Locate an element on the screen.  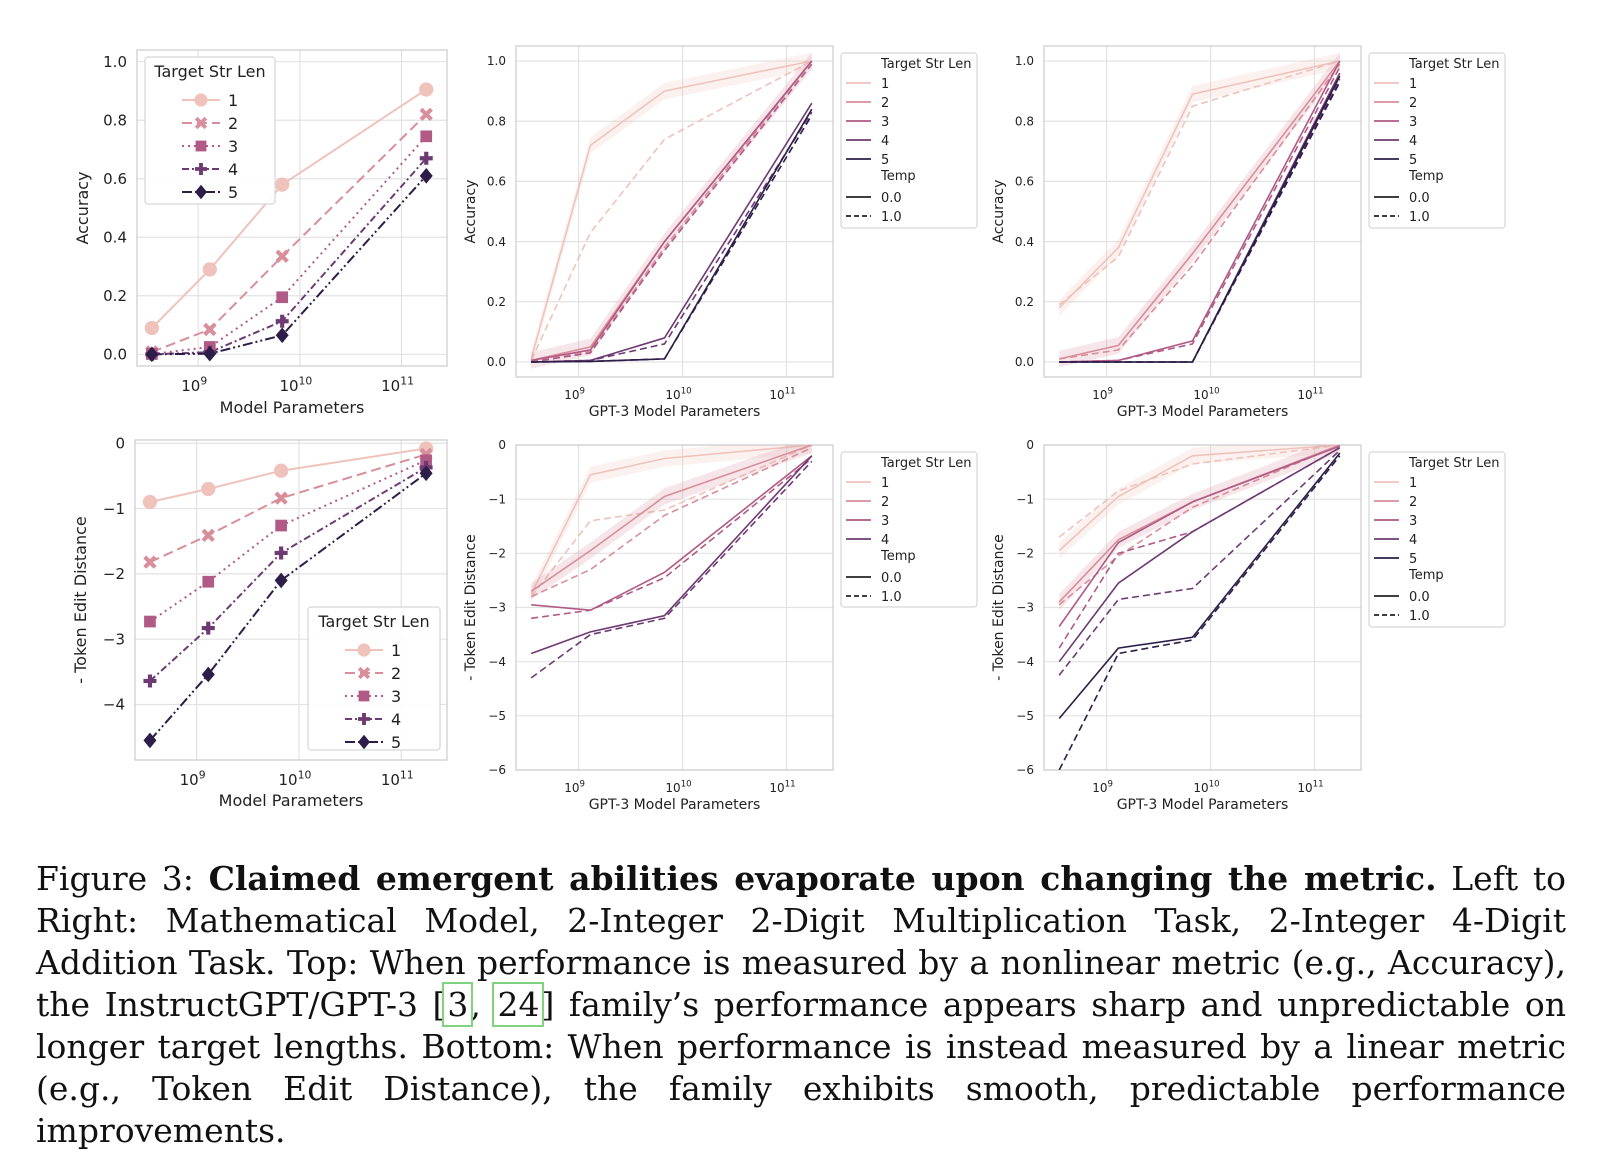
citation-link-3: 3 is located at coordinates (458, 1004).